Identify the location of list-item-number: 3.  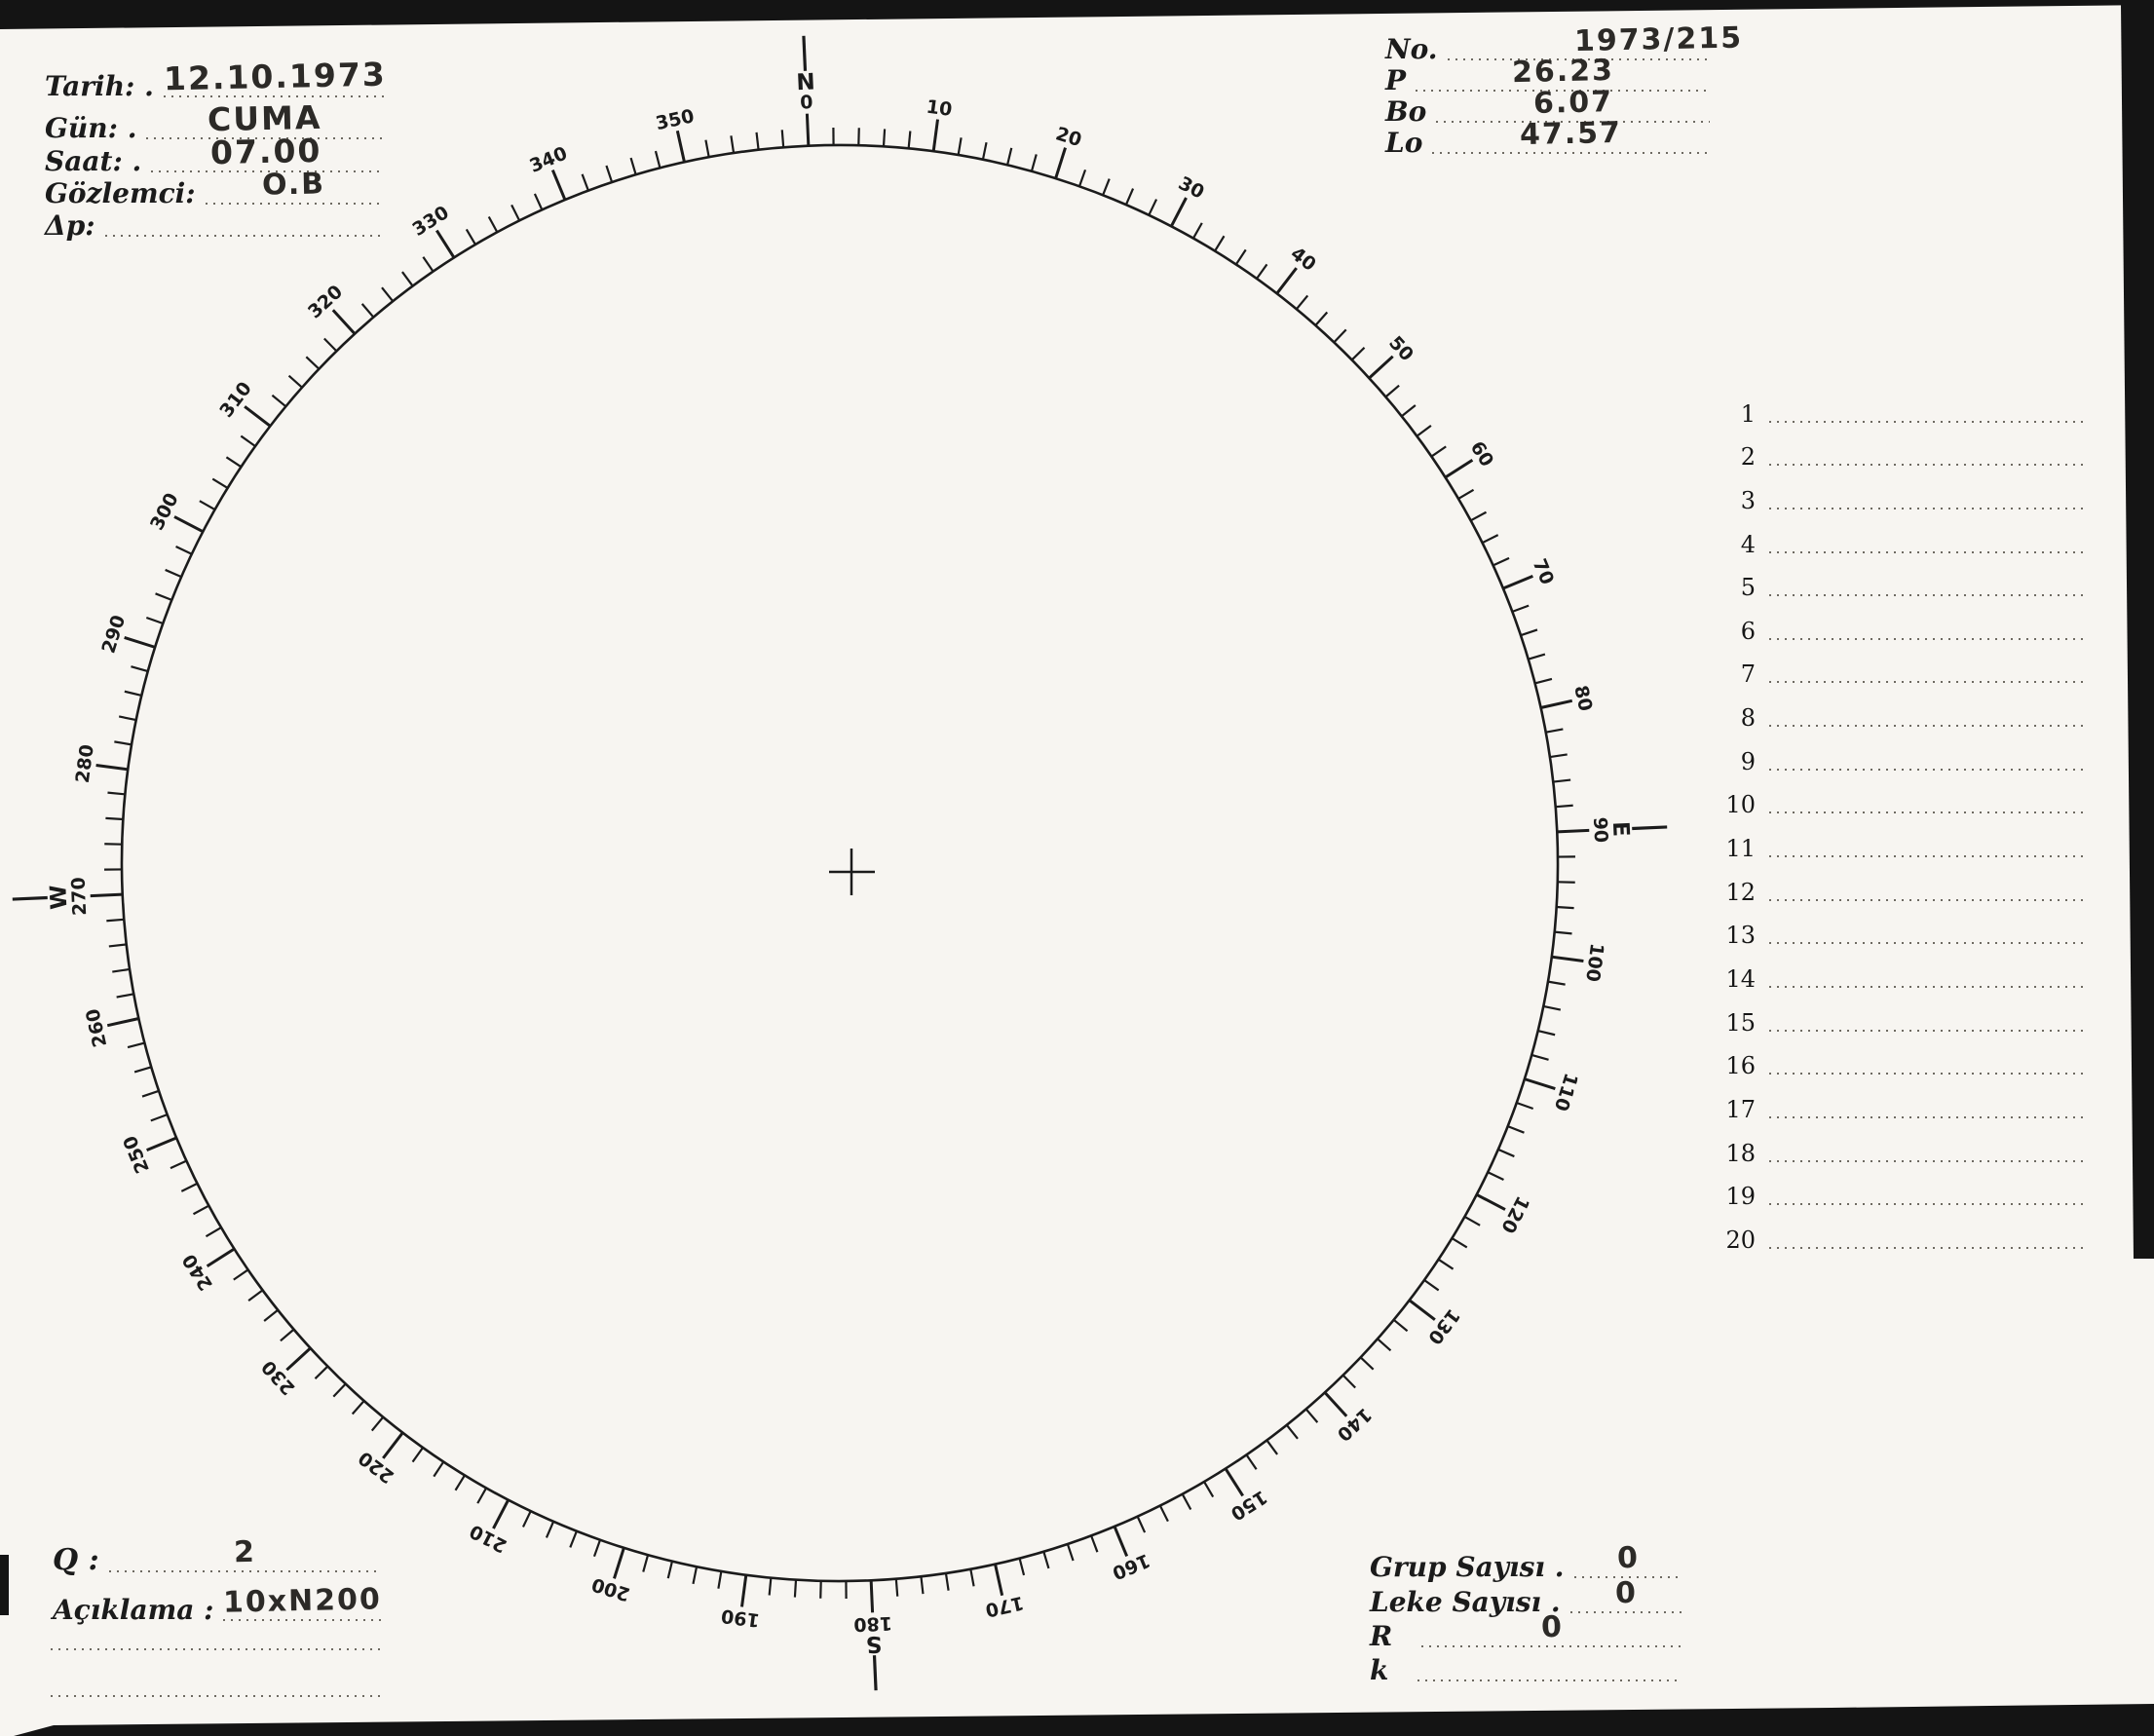
(1748, 500).